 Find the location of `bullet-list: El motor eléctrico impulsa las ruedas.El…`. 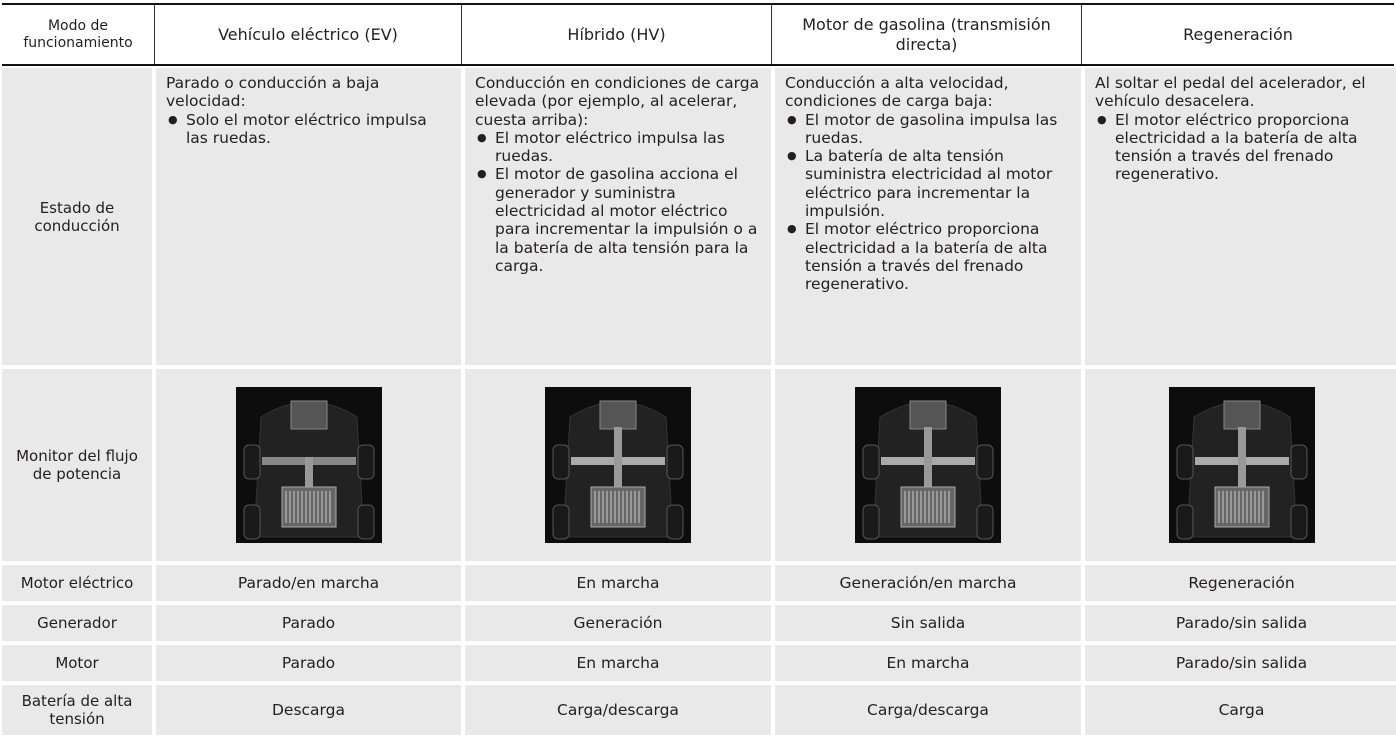

bullet-list: El motor eléctrico impulsa las ruedas.El… is located at coordinates (618, 202).